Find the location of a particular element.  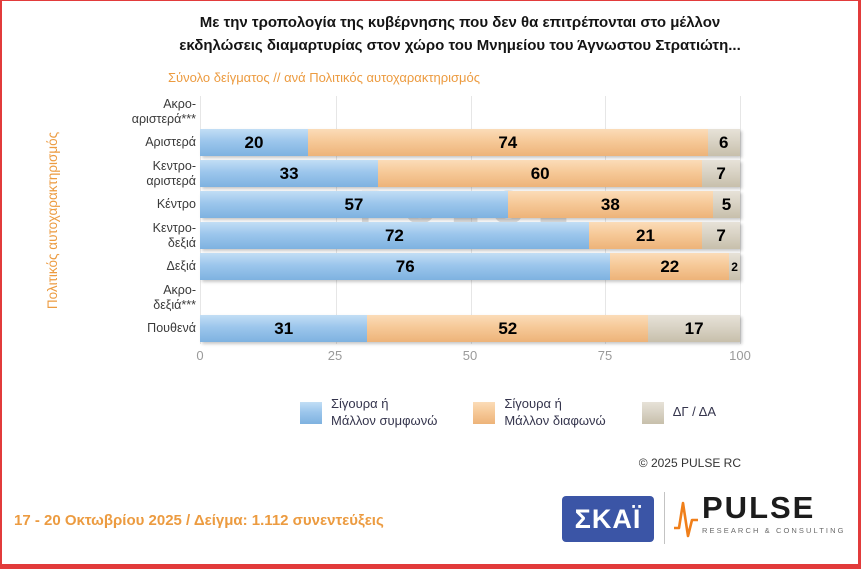

bar-segment: 76 is located at coordinates (405, 266).